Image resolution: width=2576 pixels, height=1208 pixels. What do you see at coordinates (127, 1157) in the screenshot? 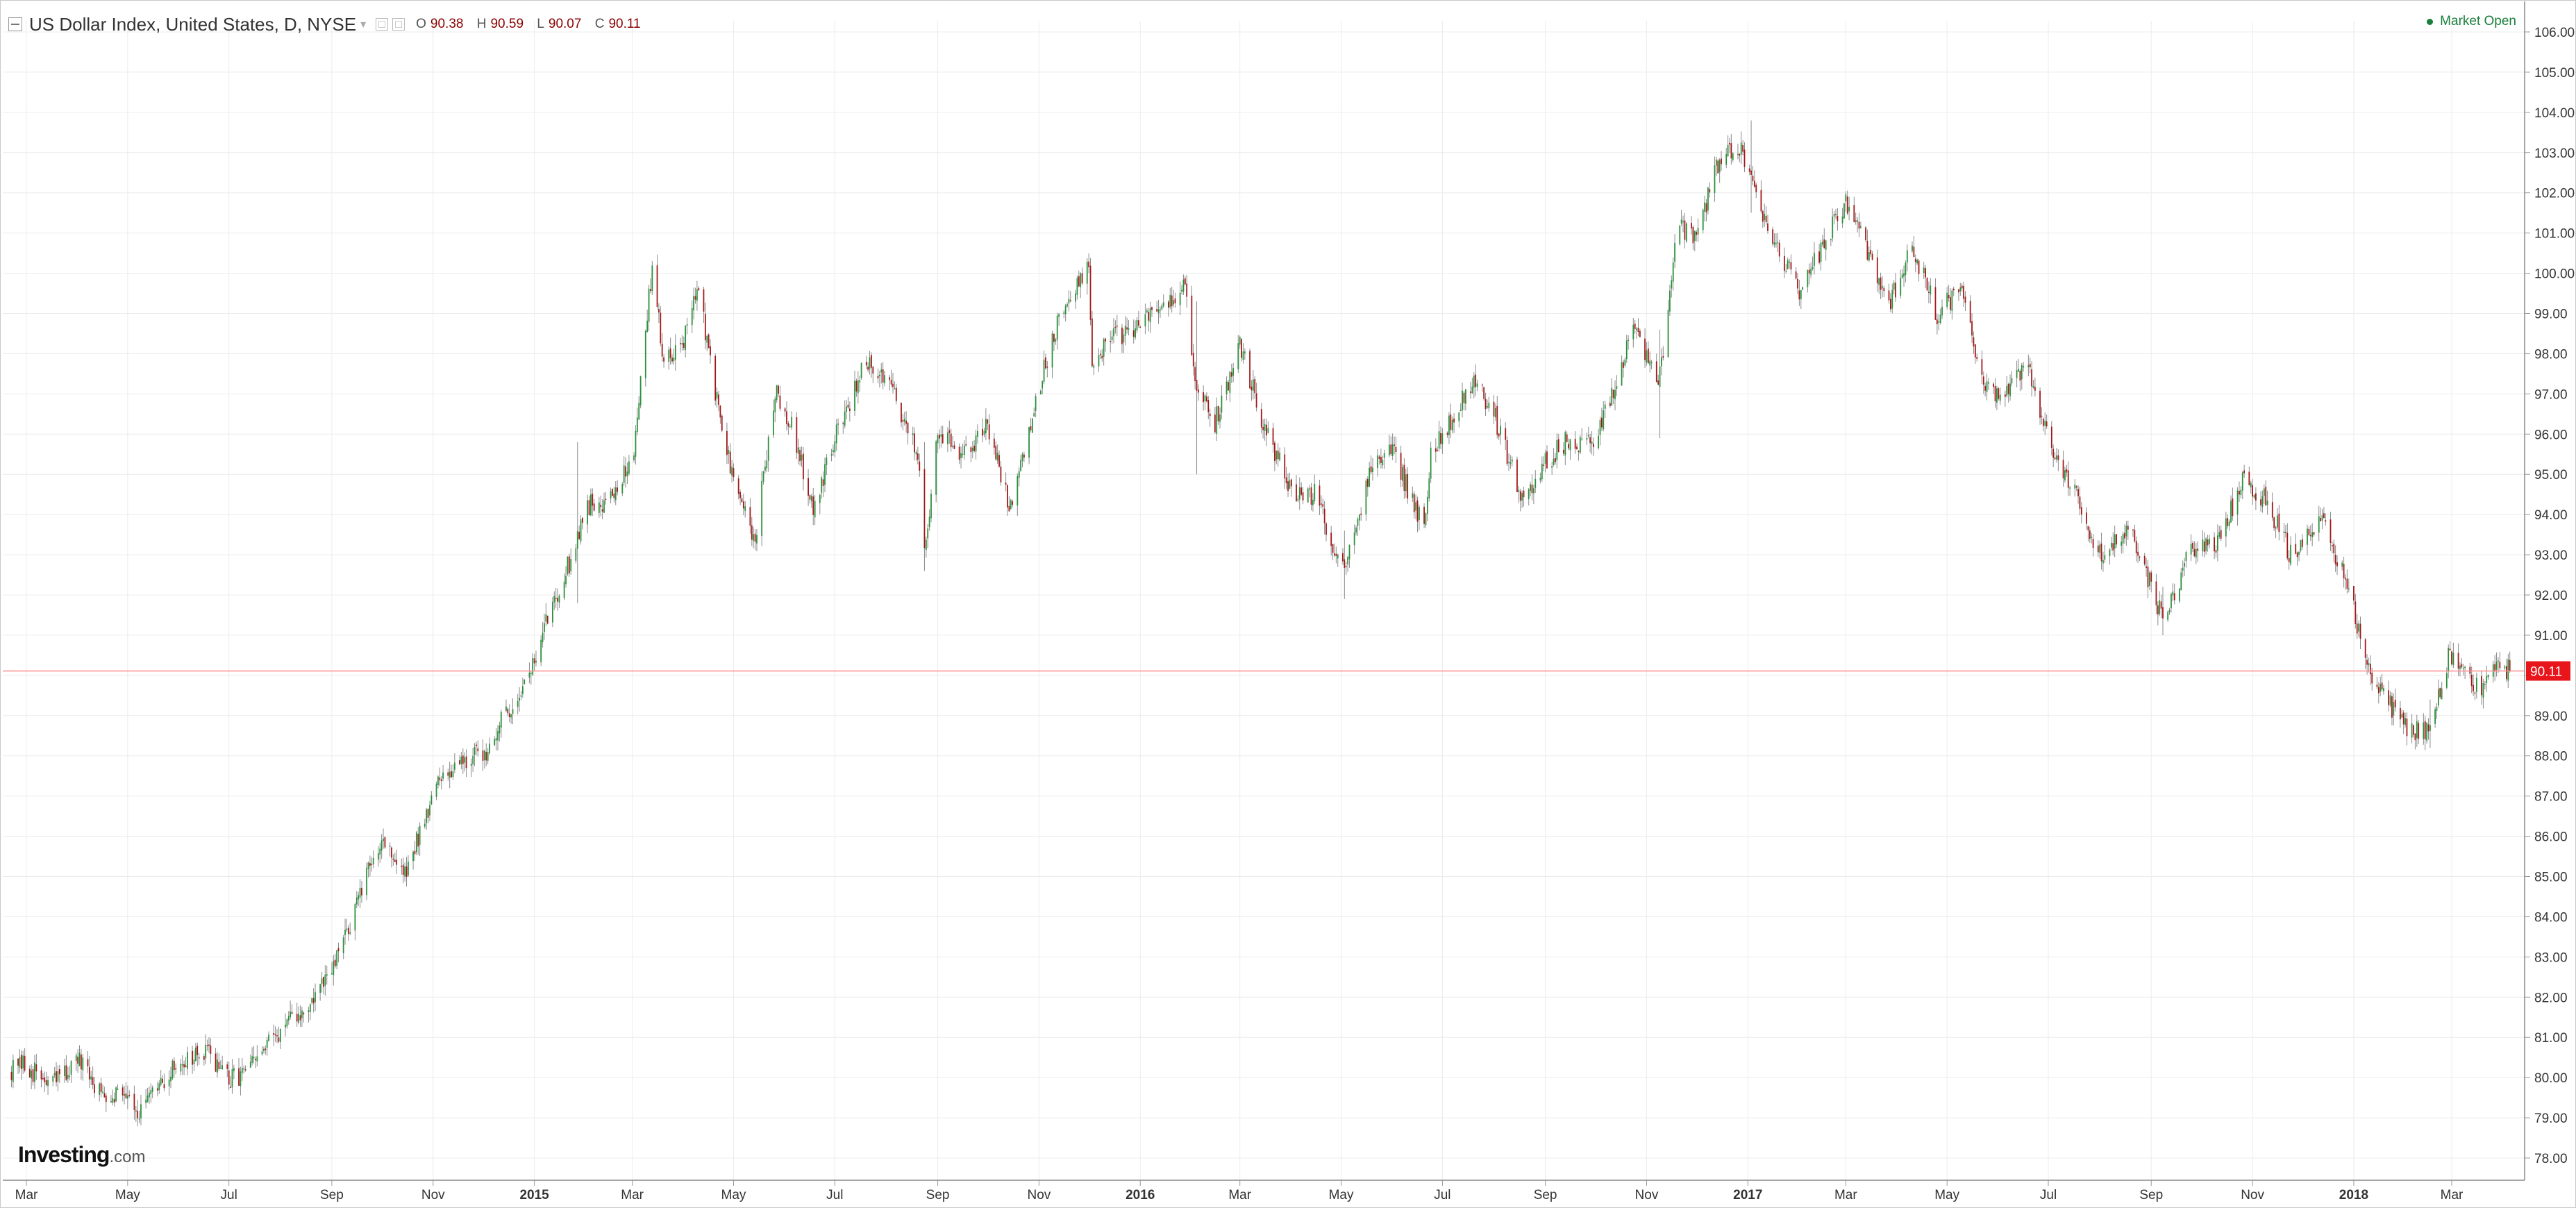
I see `logo-suffix: .com` at bounding box center [127, 1157].